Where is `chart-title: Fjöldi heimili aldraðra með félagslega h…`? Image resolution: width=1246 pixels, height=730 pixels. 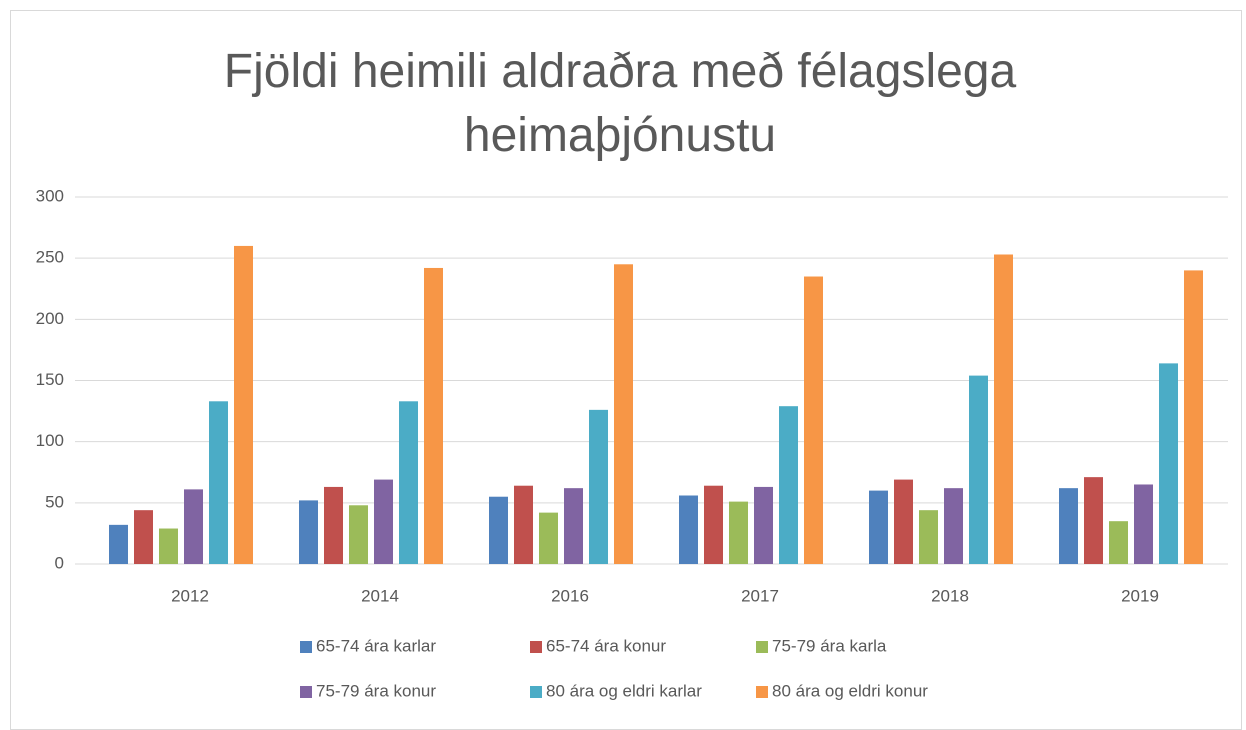 chart-title: Fjöldi heimili aldraðra með félagslega h… is located at coordinates (620, 103).